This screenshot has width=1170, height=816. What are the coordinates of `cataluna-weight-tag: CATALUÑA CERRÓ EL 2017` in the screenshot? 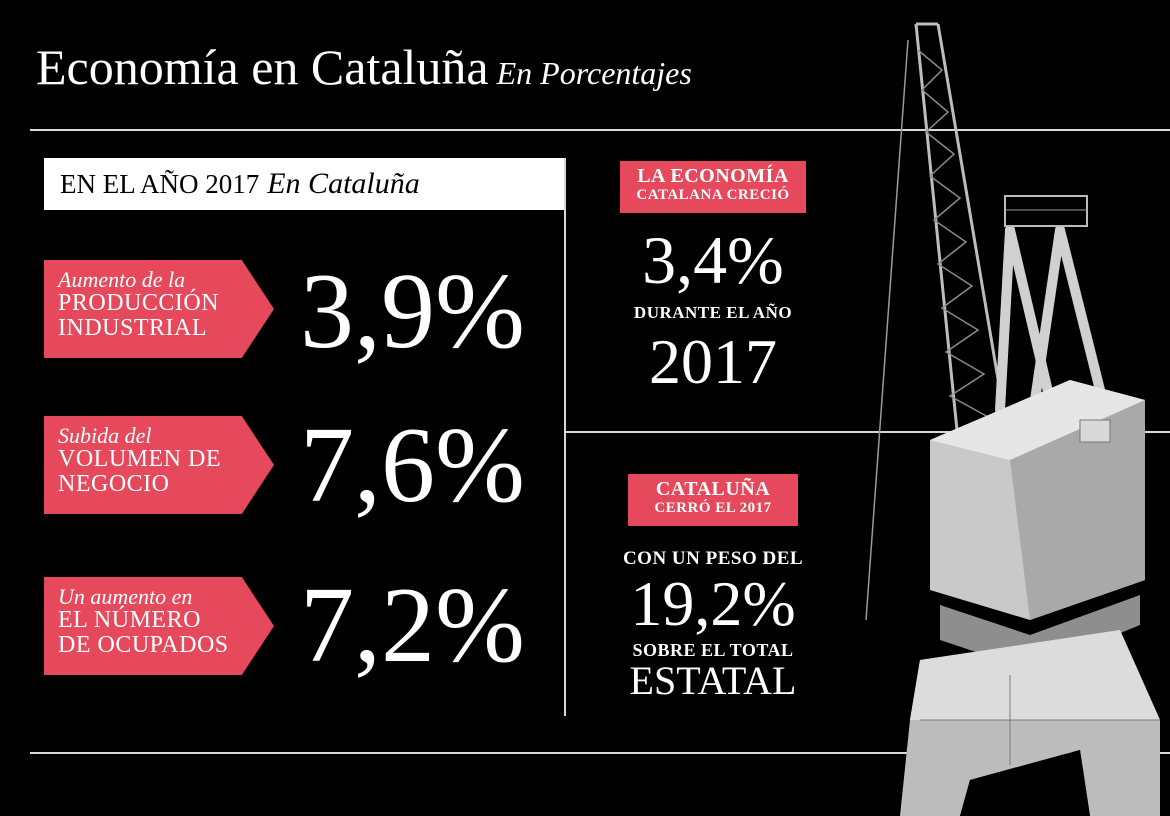 It's located at (713, 500).